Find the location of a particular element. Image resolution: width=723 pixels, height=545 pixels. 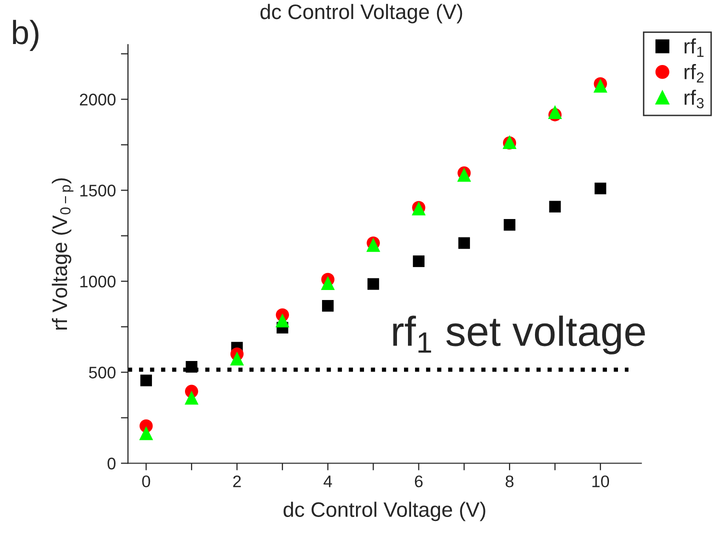

text: dc Control Voltage (V) is located at coordinates (361, 14).